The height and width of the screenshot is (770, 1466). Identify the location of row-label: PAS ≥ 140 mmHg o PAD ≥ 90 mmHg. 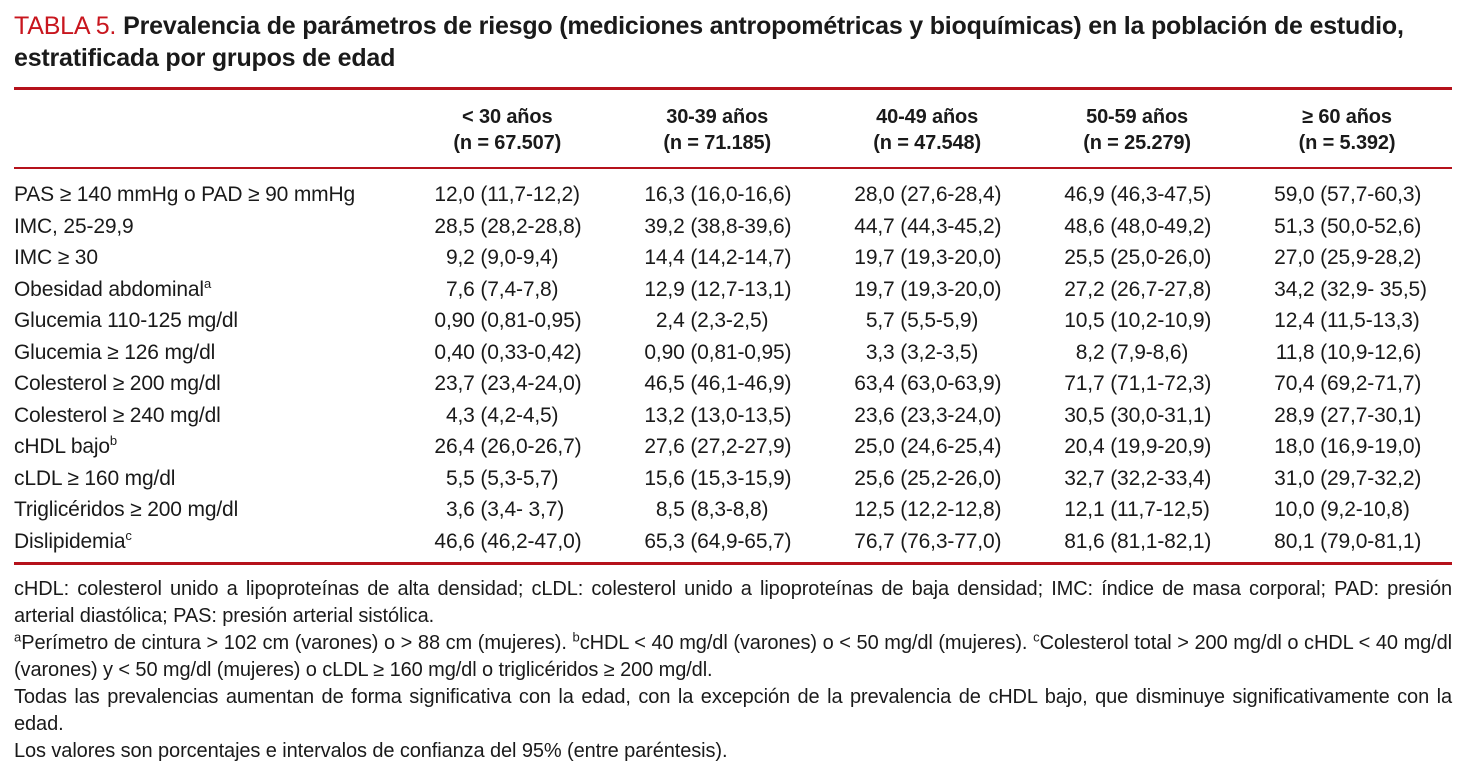
(185, 194).